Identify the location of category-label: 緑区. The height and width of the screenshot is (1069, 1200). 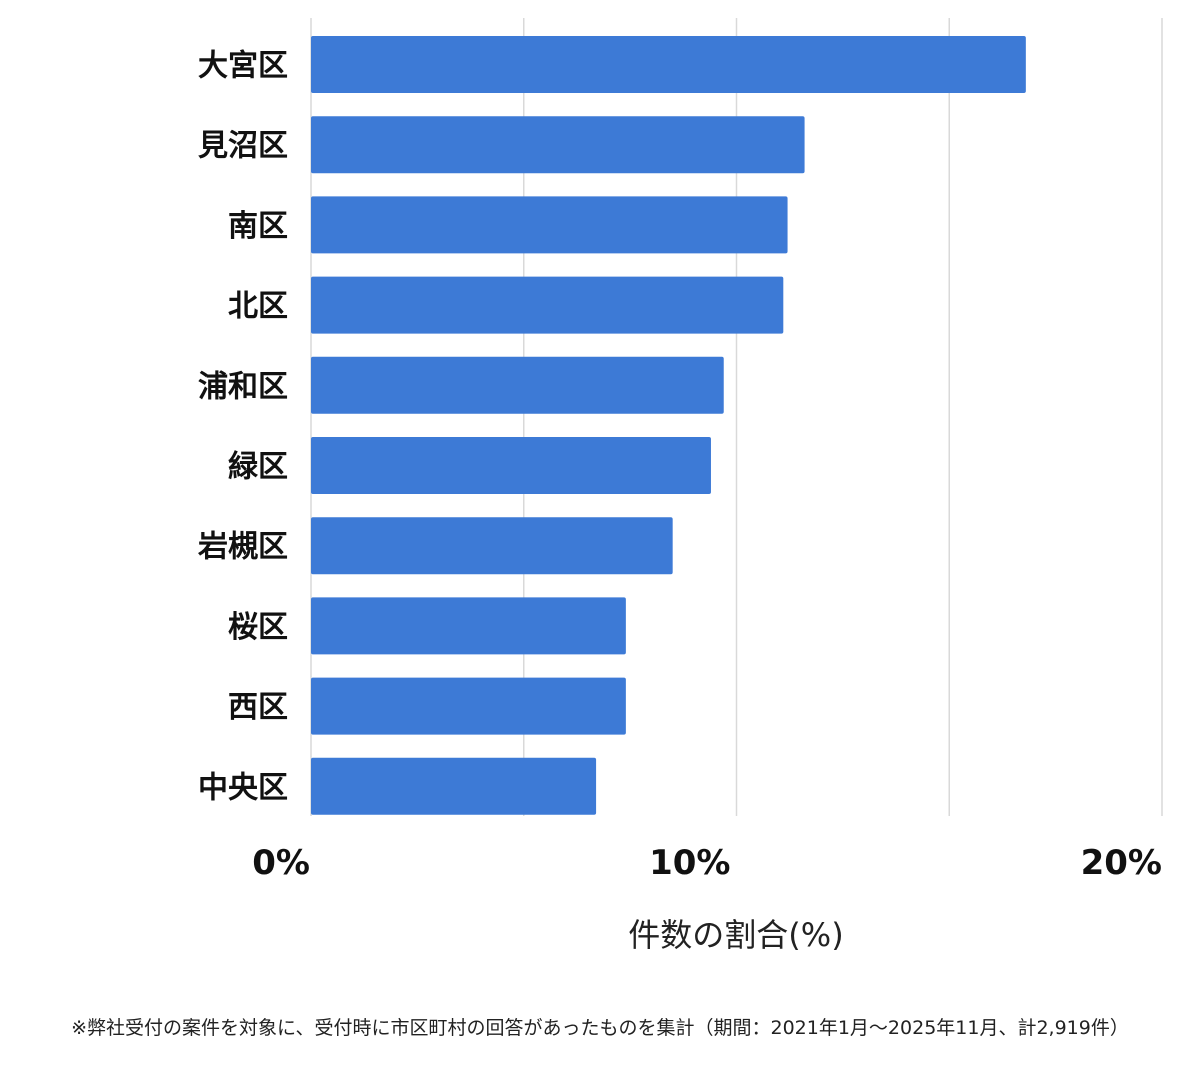
(258, 467).